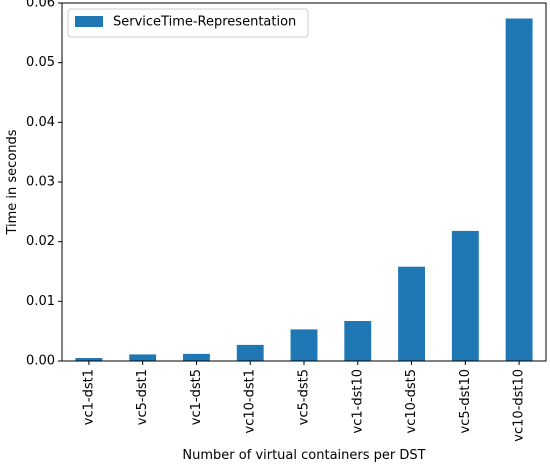  What do you see at coordinates (40, 5) in the screenshot?
I see `y-tick-label: 0.06` at bounding box center [40, 5].